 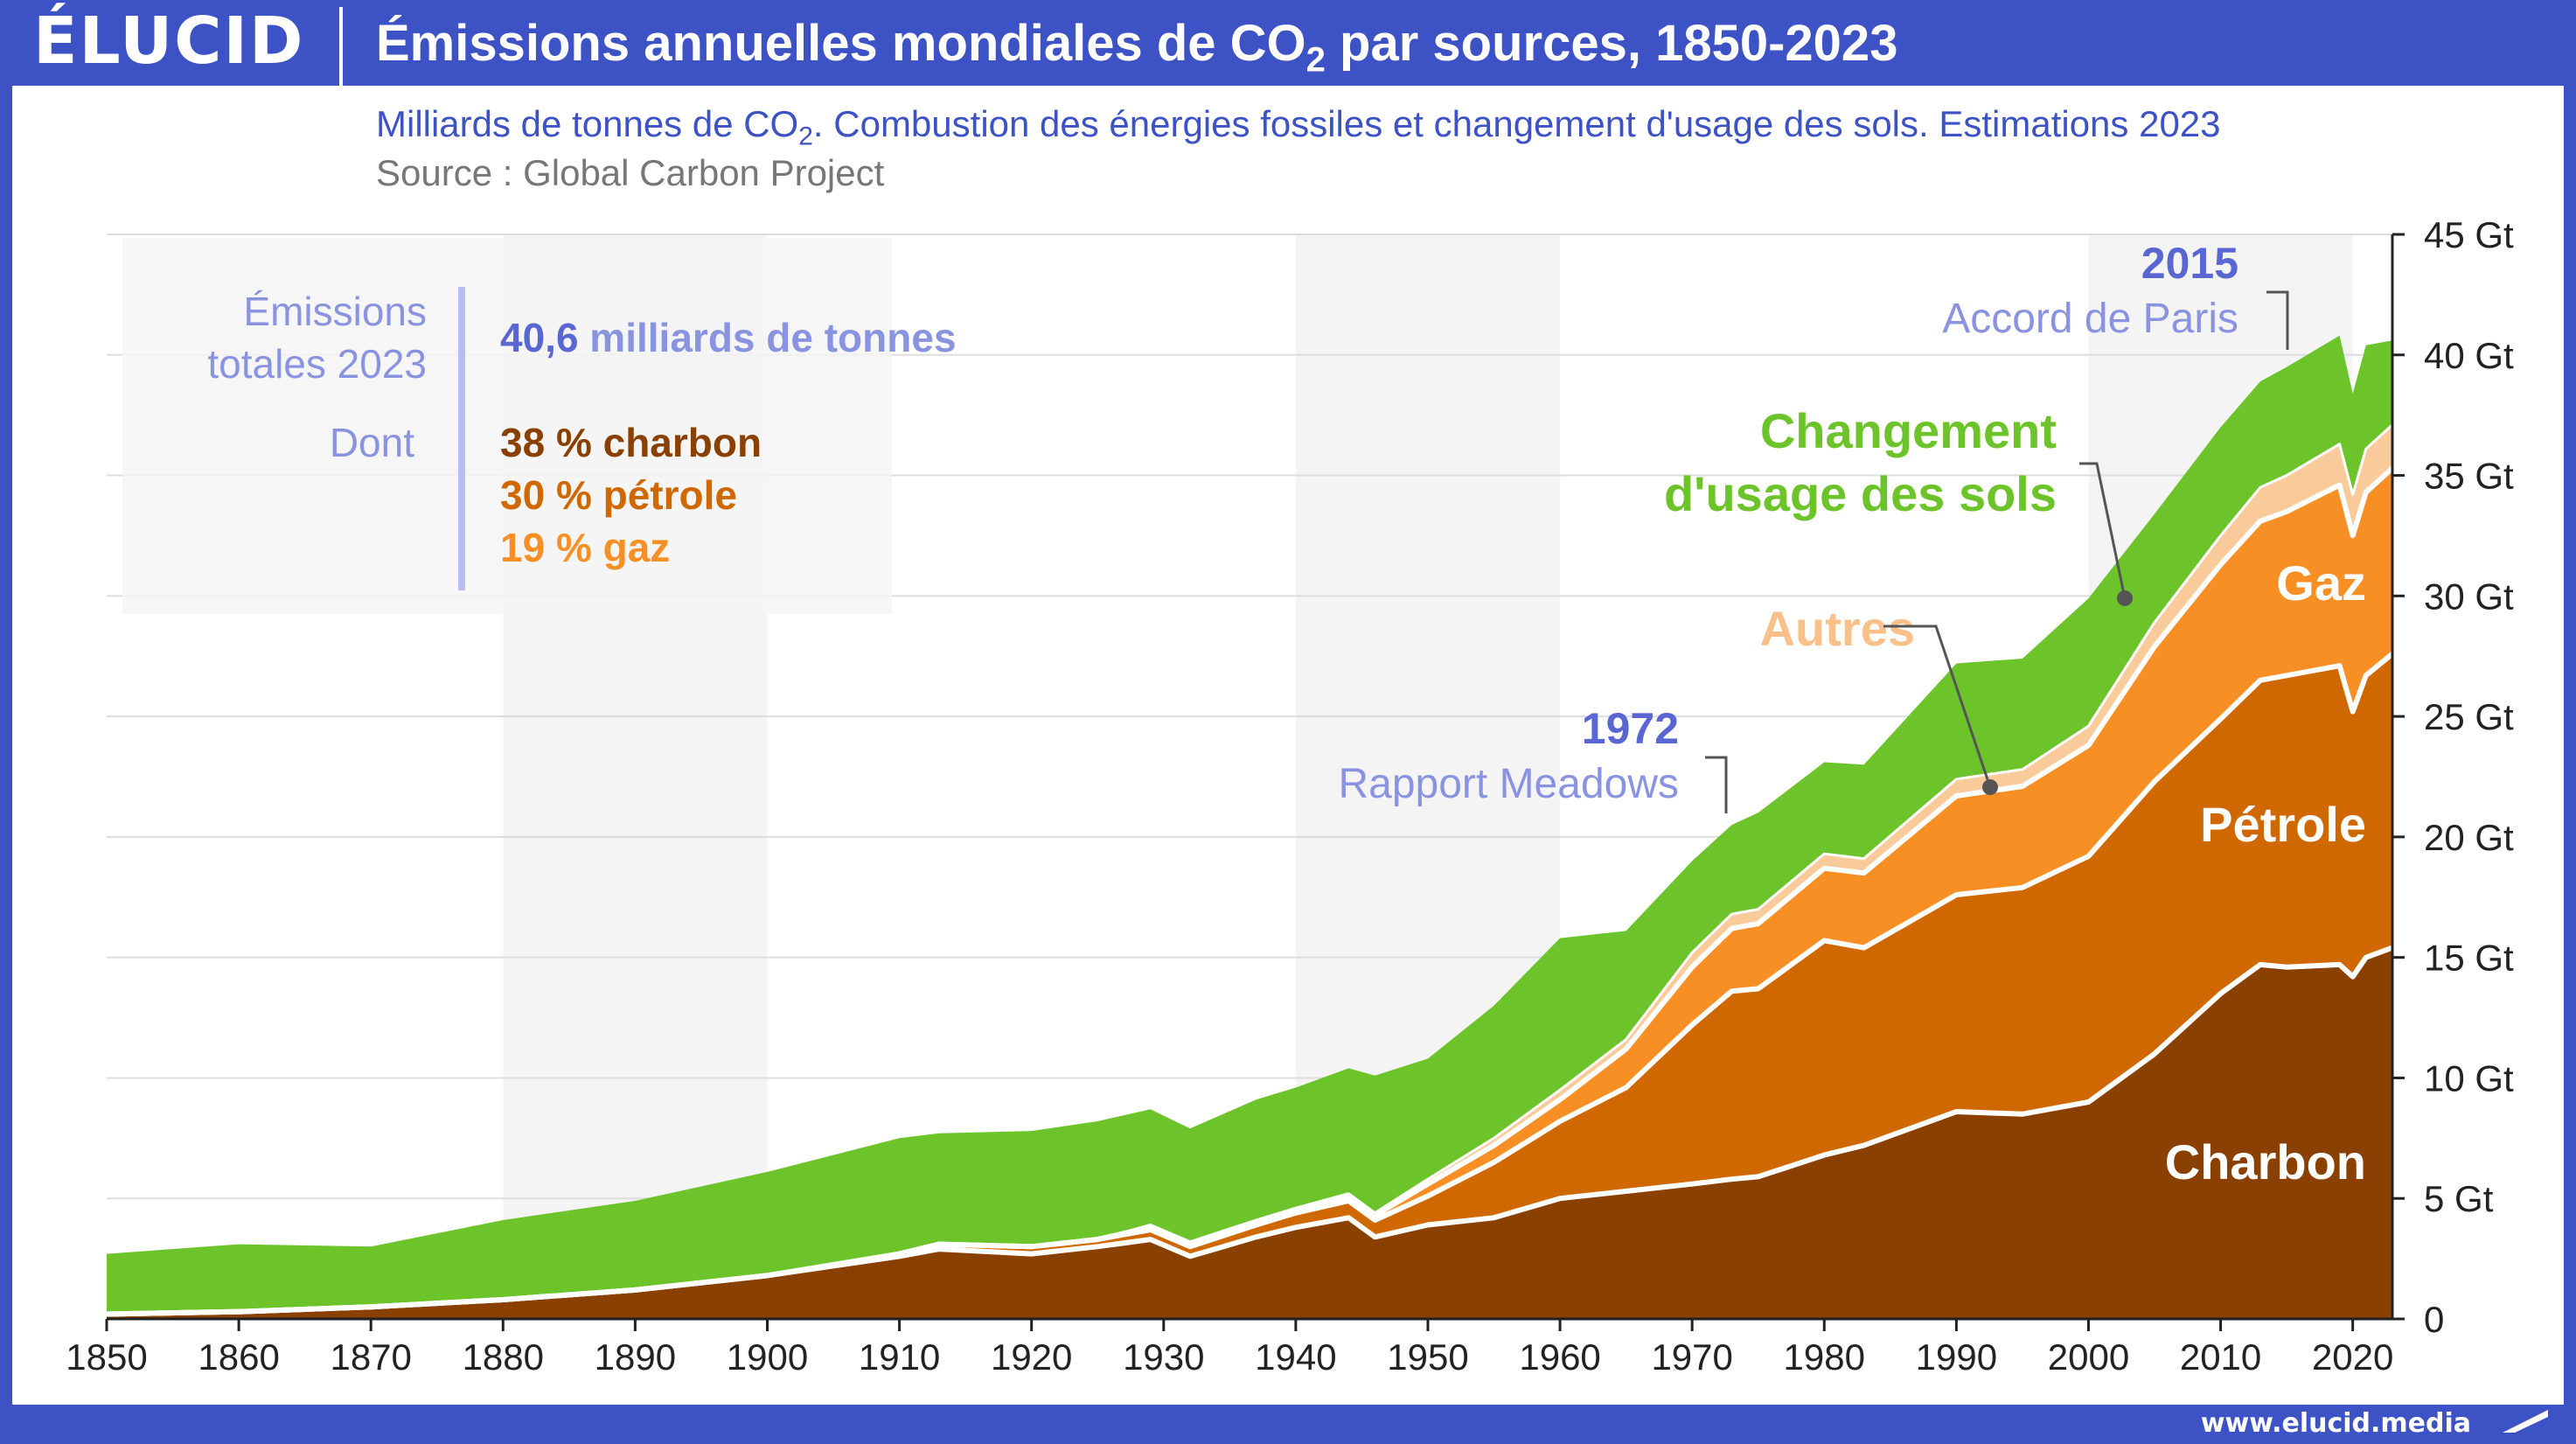 I want to click on title-subscript: 2, so click(x=1315, y=60).